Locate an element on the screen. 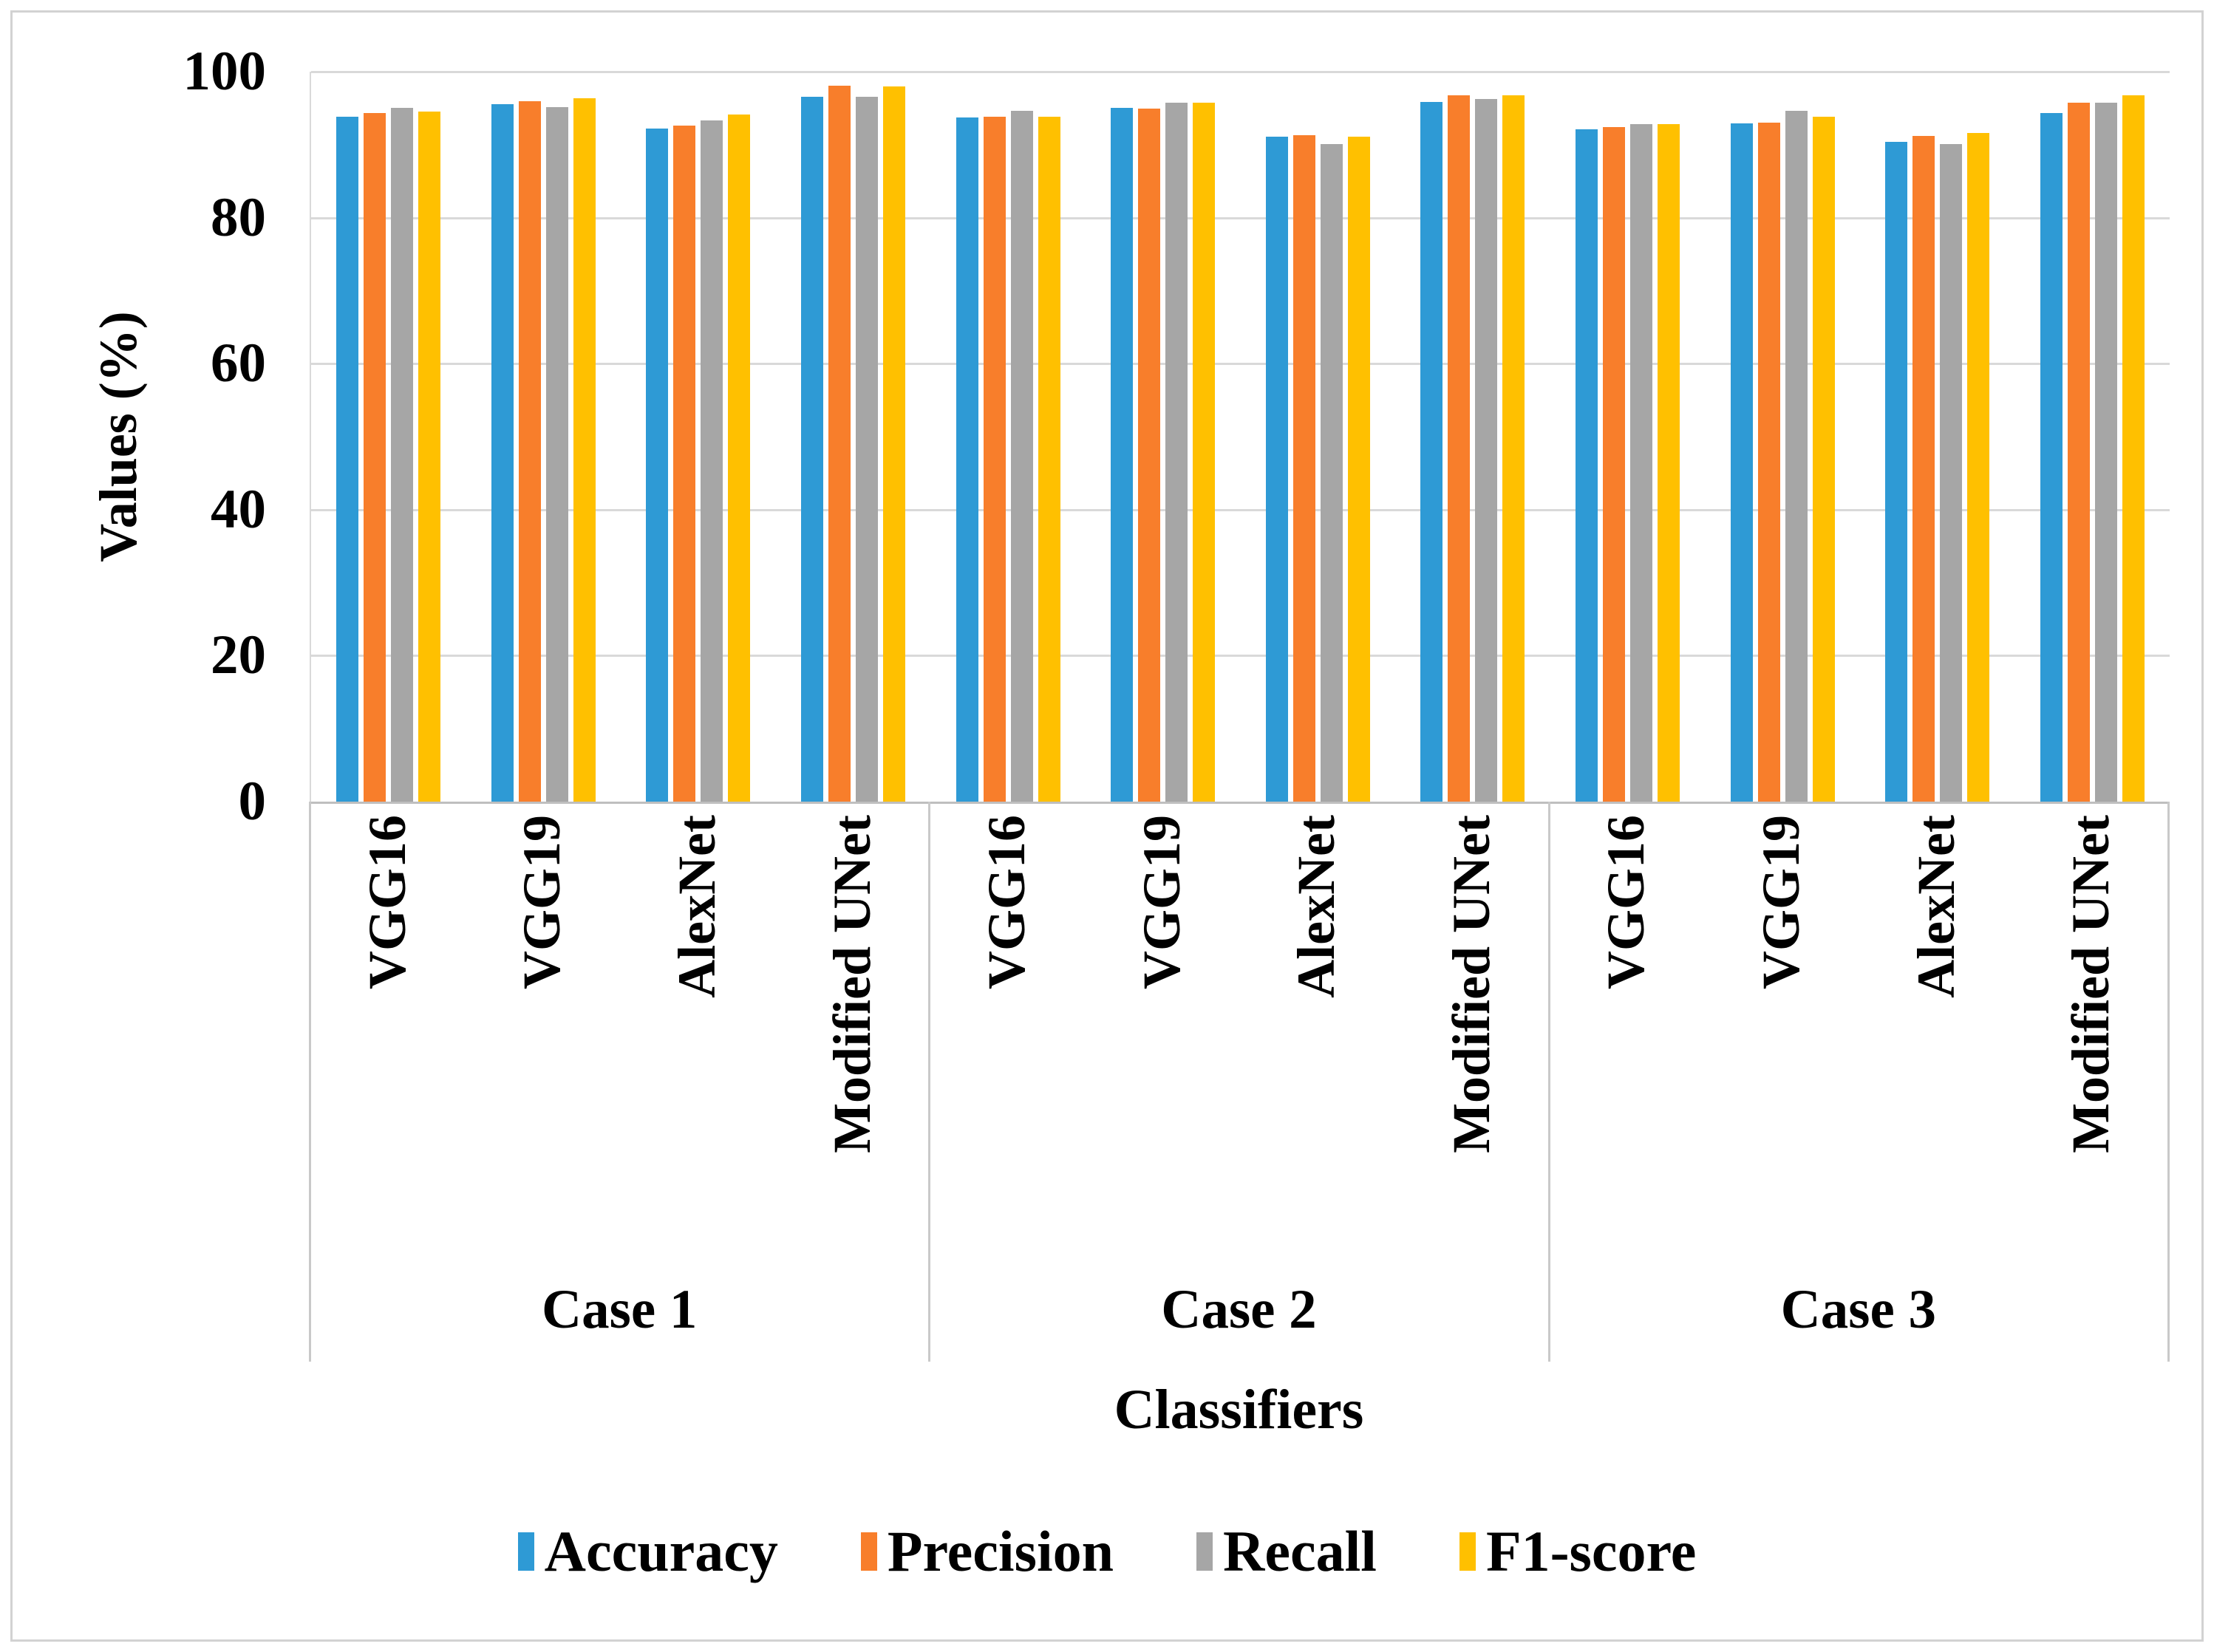 This screenshot has width=2214, height=1652. y-tick-label-40: 40 is located at coordinates (238, 509).